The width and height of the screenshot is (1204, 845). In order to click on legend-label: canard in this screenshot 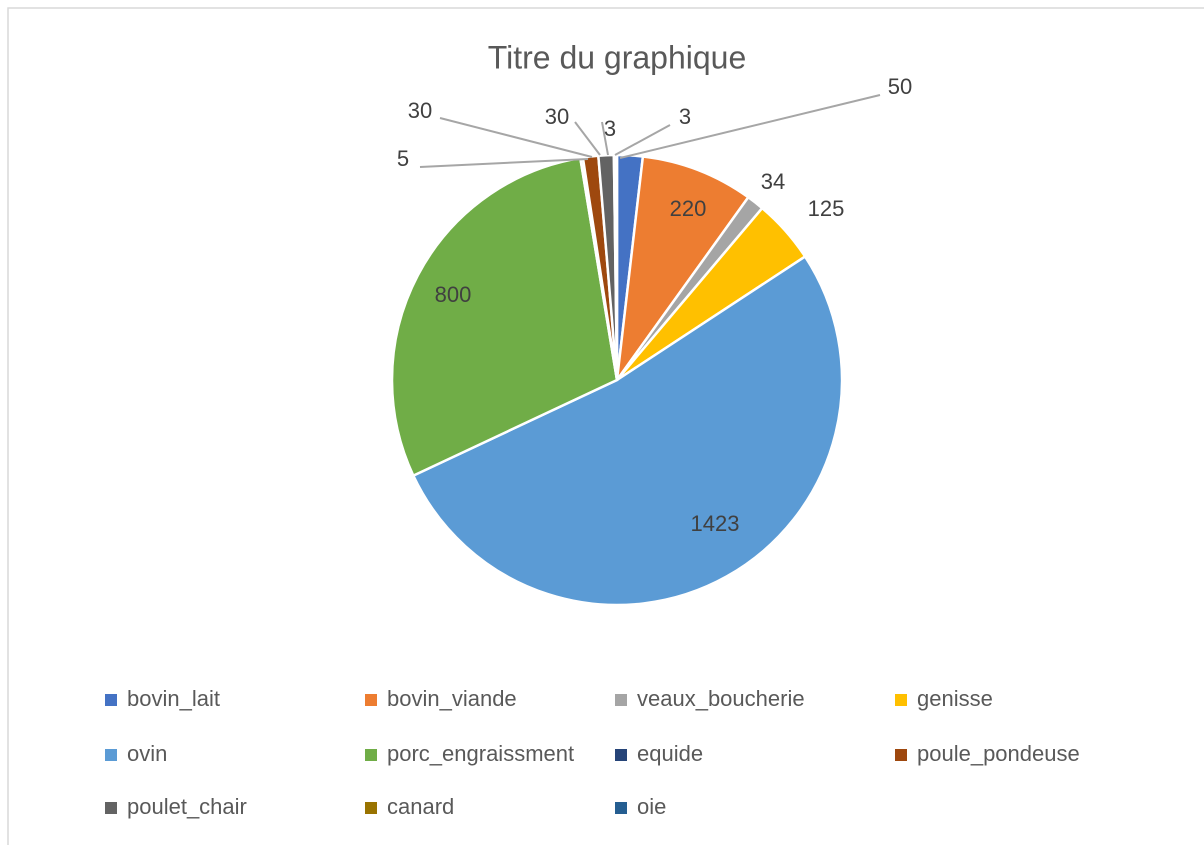, I will do `click(420, 806)`.